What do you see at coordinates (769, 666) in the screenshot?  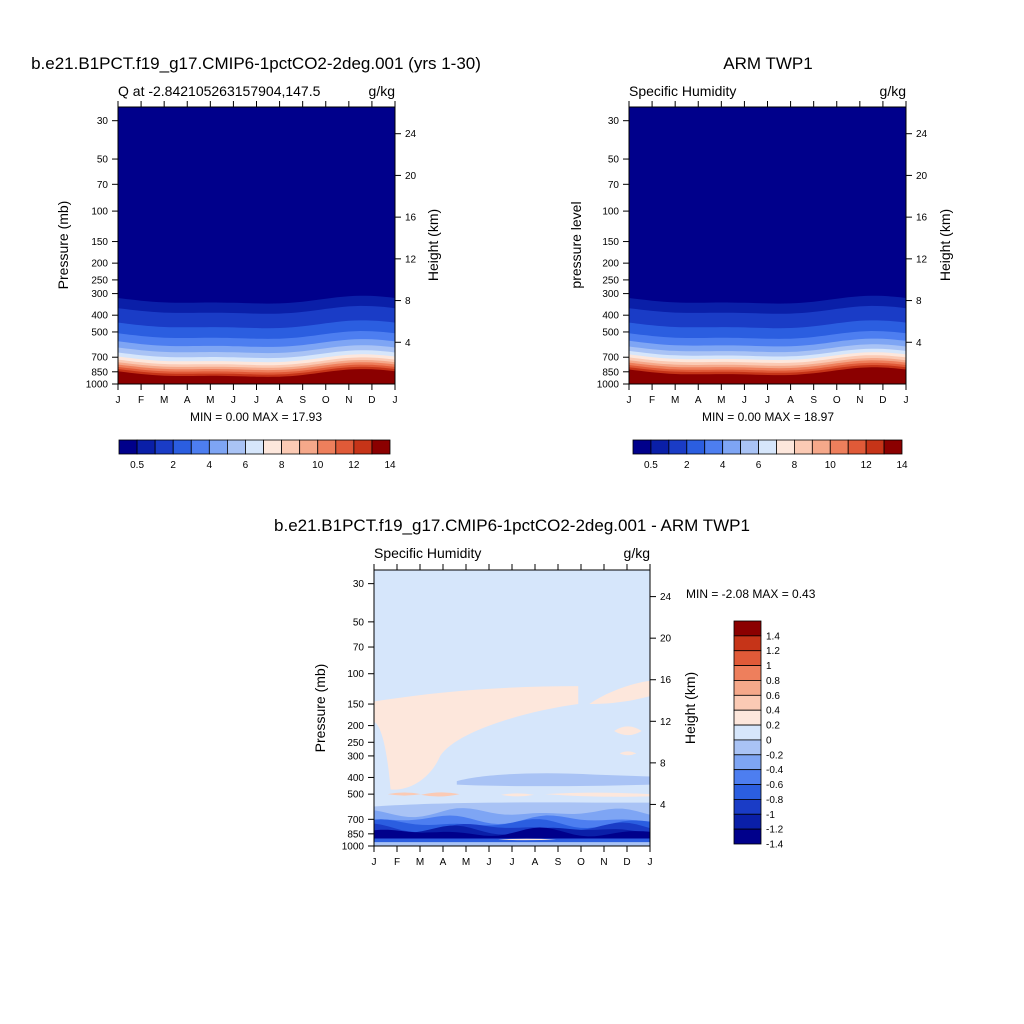 I see `colorbar-label: 1` at bounding box center [769, 666].